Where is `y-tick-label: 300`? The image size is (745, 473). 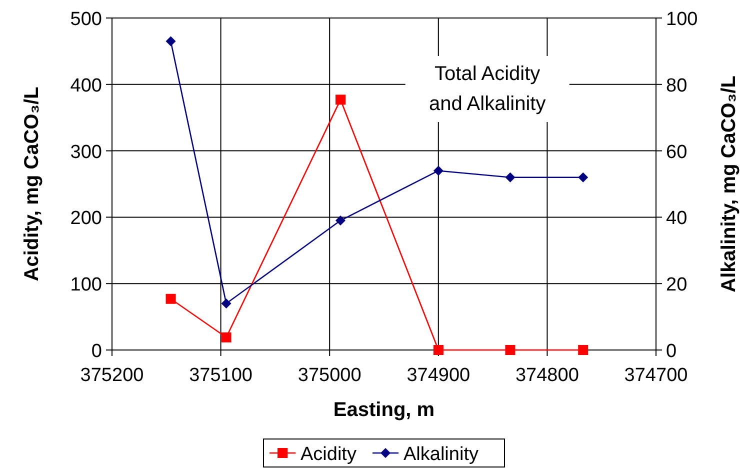 y-tick-label: 300 is located at coordinates (86, 152).